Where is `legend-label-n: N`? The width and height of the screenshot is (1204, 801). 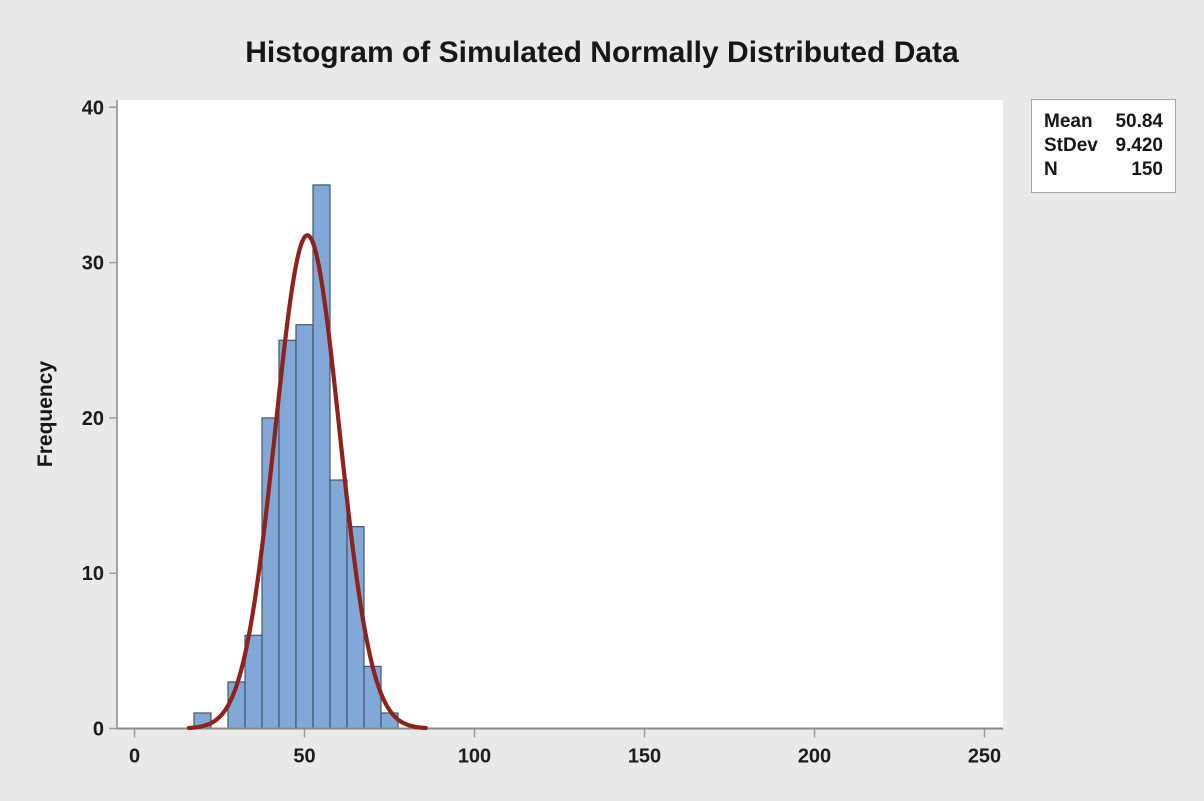
legend-label-n: N is located at coordinates (1051, 169).